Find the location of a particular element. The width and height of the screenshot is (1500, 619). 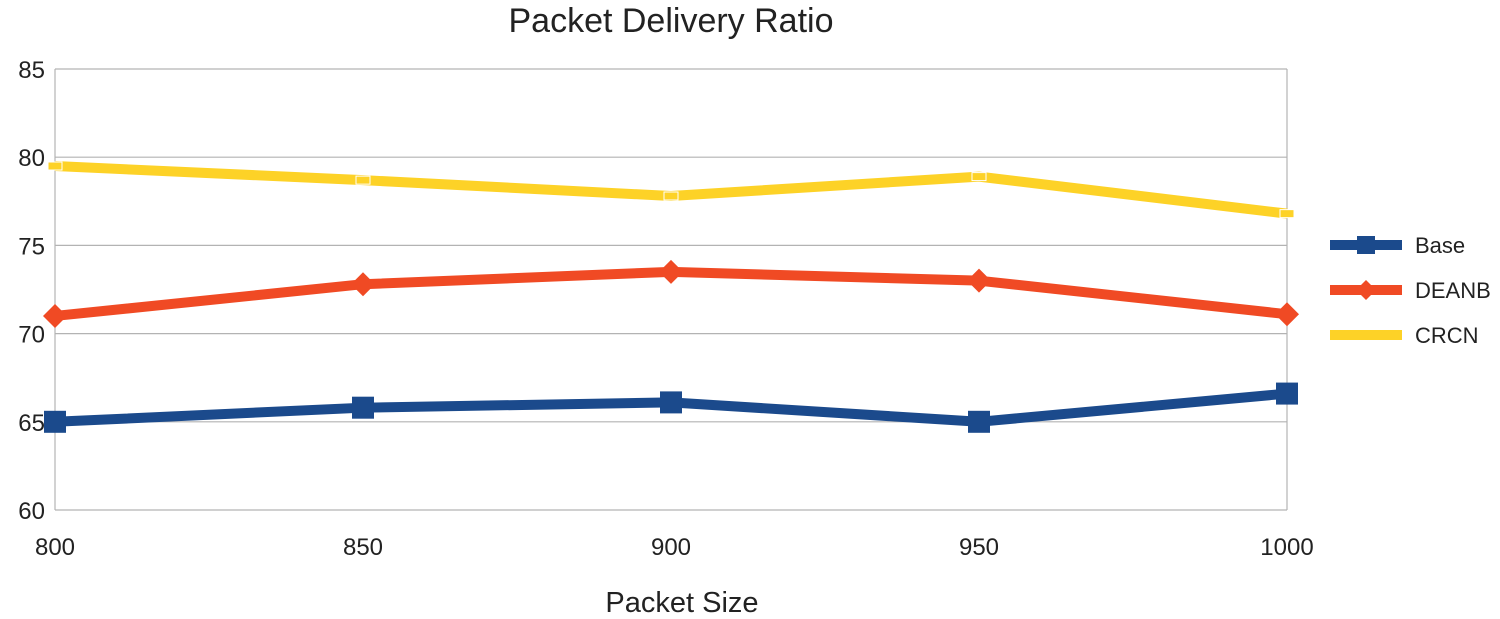

series-base is located at coordinates (671, 407).